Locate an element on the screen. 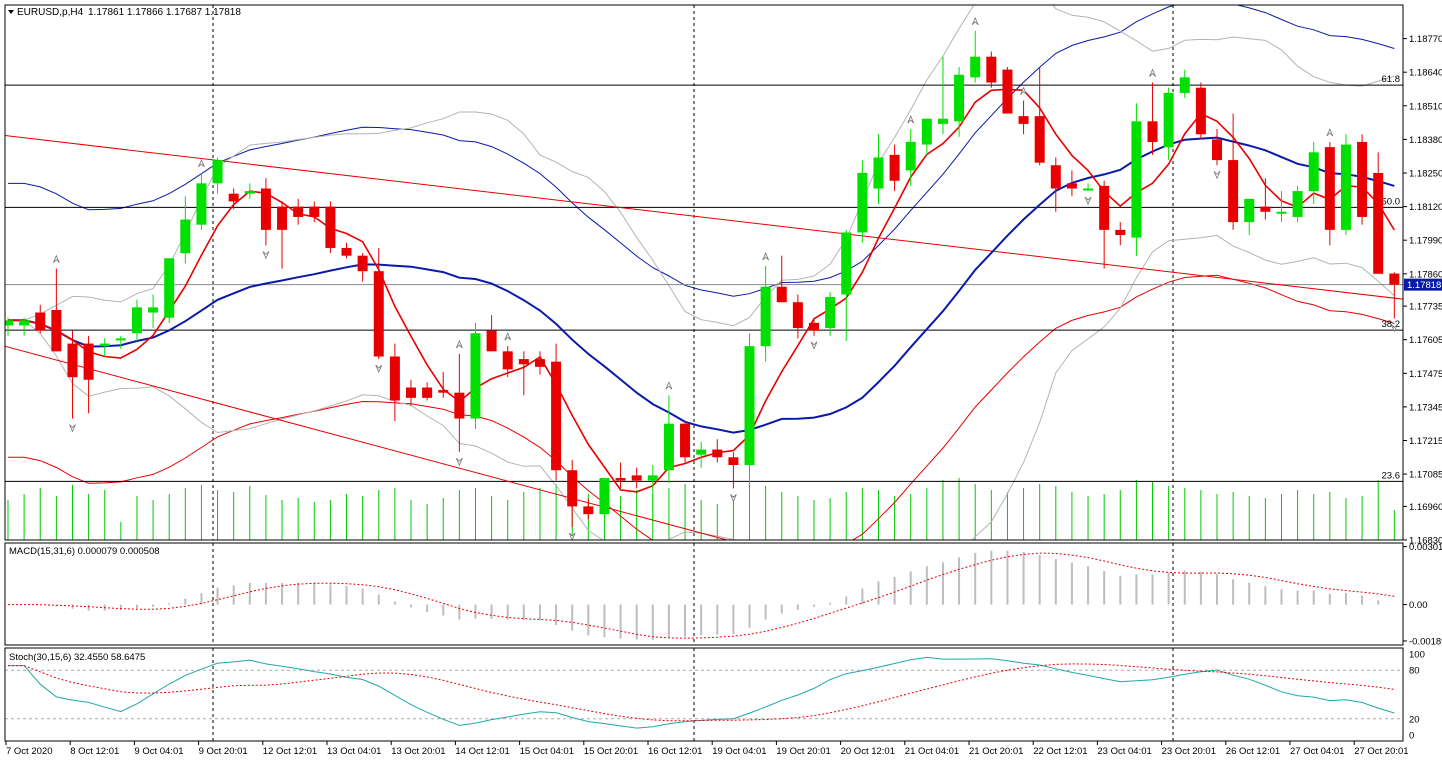 Image resolution: width=1442 pixels, height=764 pixels. macd-panel is located at coordinates (704, 594).